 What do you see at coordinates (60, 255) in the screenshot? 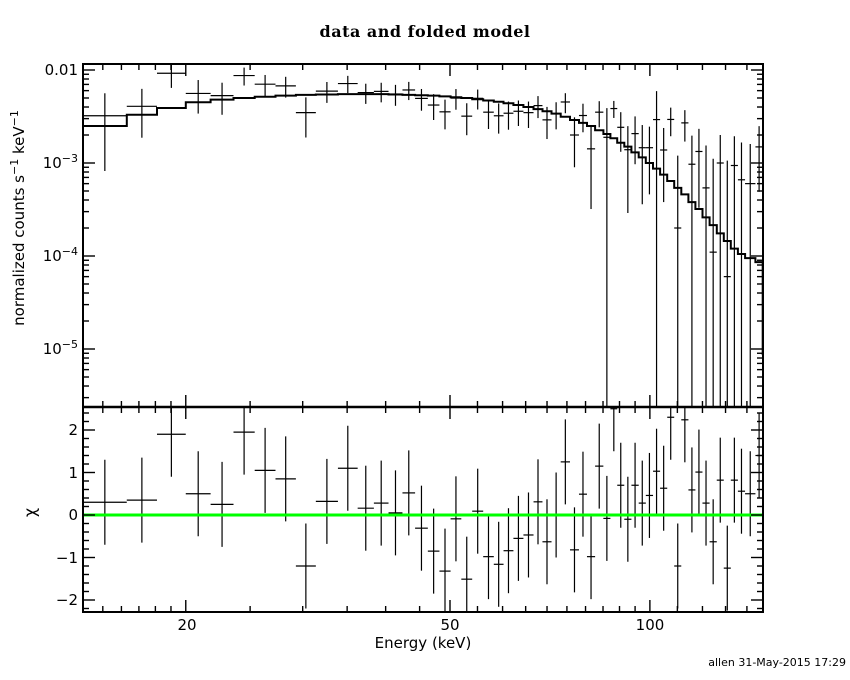
I see `y-tick-label-1e-4: 10⁻⁴` at bounding box center [60, 255].